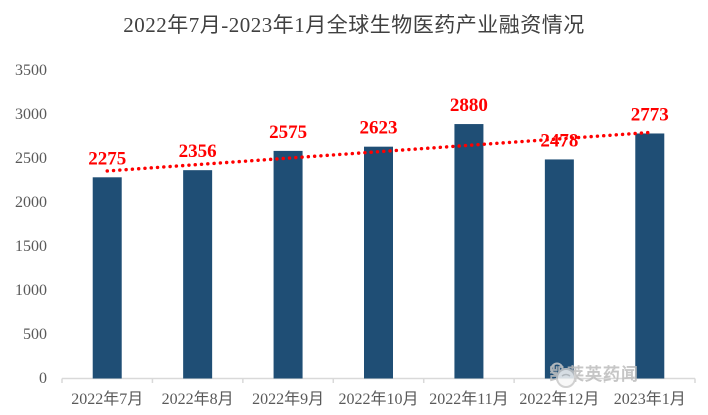 Image resolution: width=708 pixels, height=415 pixels. What do you see at coordinates (107, 399) in the screenshot?
I see `x-axis-label: 2022年7月` at bounding box center [107, 399].